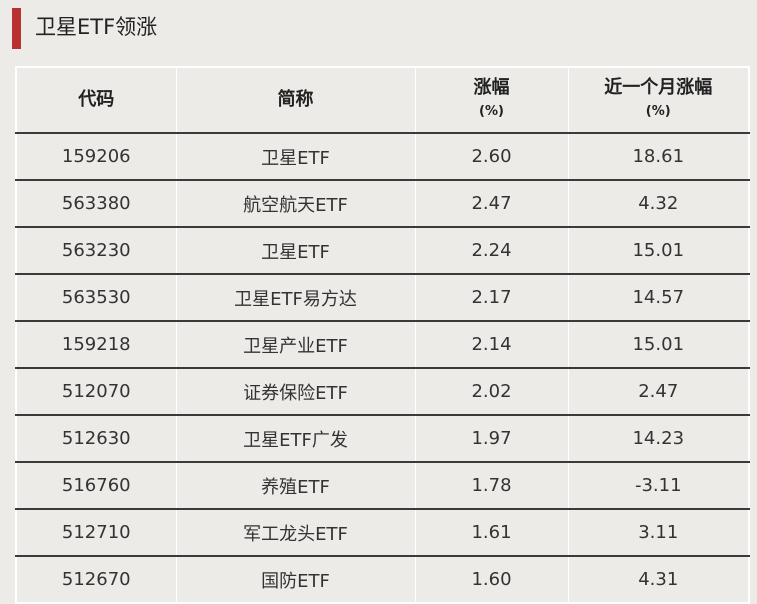  What do you see at coordinates (295, 439) in the screenshot?
I see `cell-name: 卫星ETF广发` at bounding box center [295, 439].